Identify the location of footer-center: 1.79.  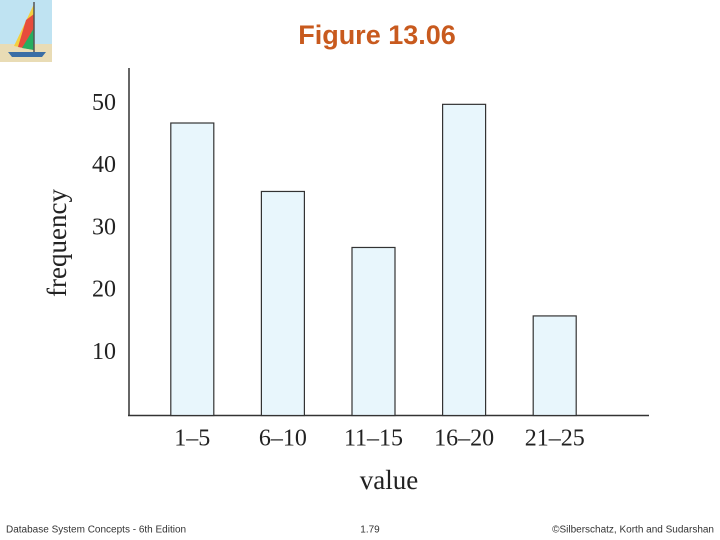
(370, 530).